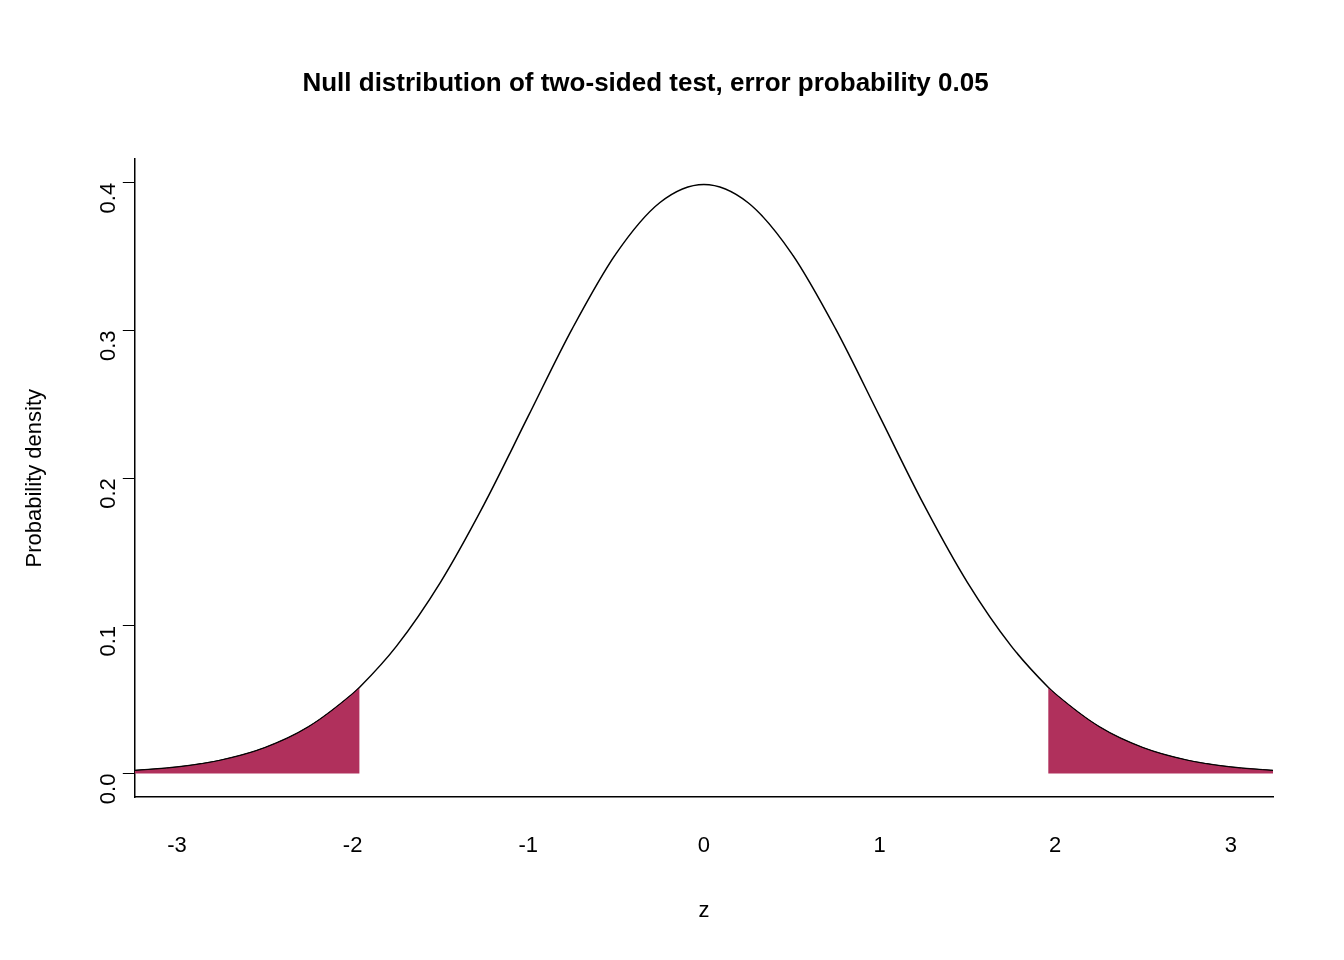 Image resolution: width=1344 pixels, height=960 pixels. I want to click on y-axis-title: Probability density, so click(34, 478).